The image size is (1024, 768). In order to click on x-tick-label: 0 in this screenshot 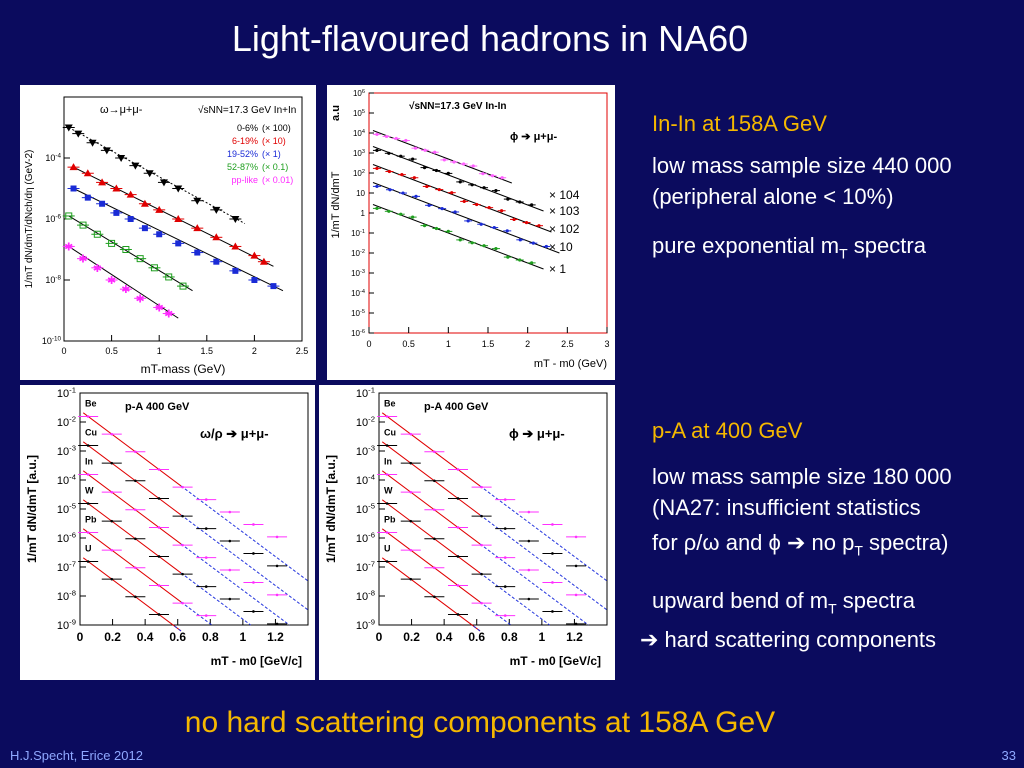, I will do `click(379, 637)`.